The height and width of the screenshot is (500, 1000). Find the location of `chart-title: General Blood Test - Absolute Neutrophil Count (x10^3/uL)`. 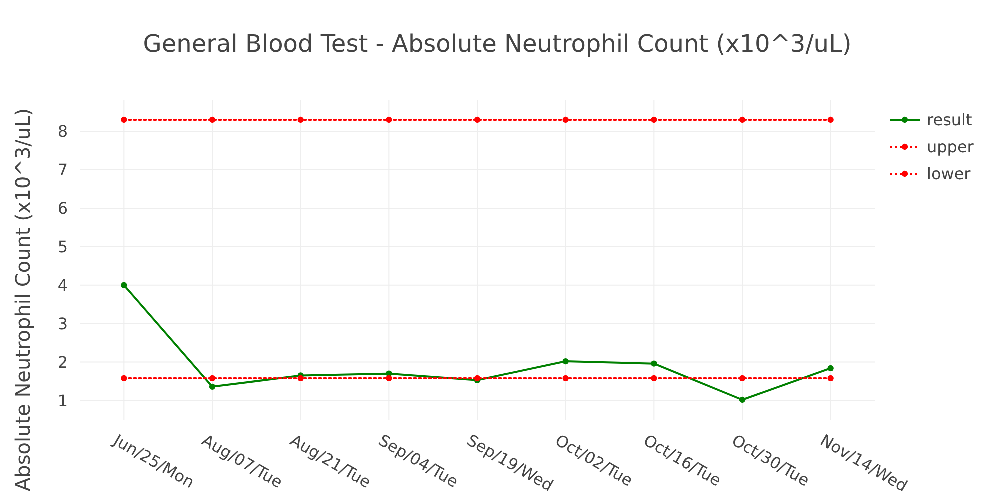

chart-title: General Blood Test - Absolute Neutrophil Count (x10^3/uL) is located at coordinates (497, 44).